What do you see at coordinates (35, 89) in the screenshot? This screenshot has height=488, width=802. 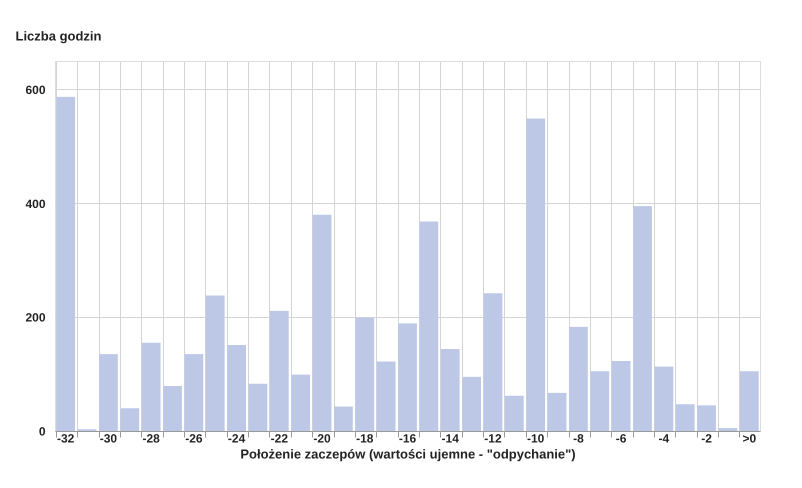 I see `y-tick-label: 600` at bounding box center [35, 89].